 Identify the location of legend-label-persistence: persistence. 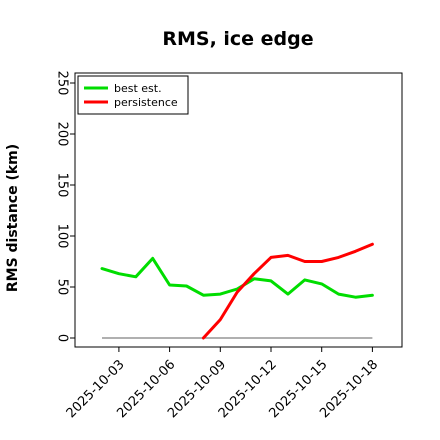
(146, 102).